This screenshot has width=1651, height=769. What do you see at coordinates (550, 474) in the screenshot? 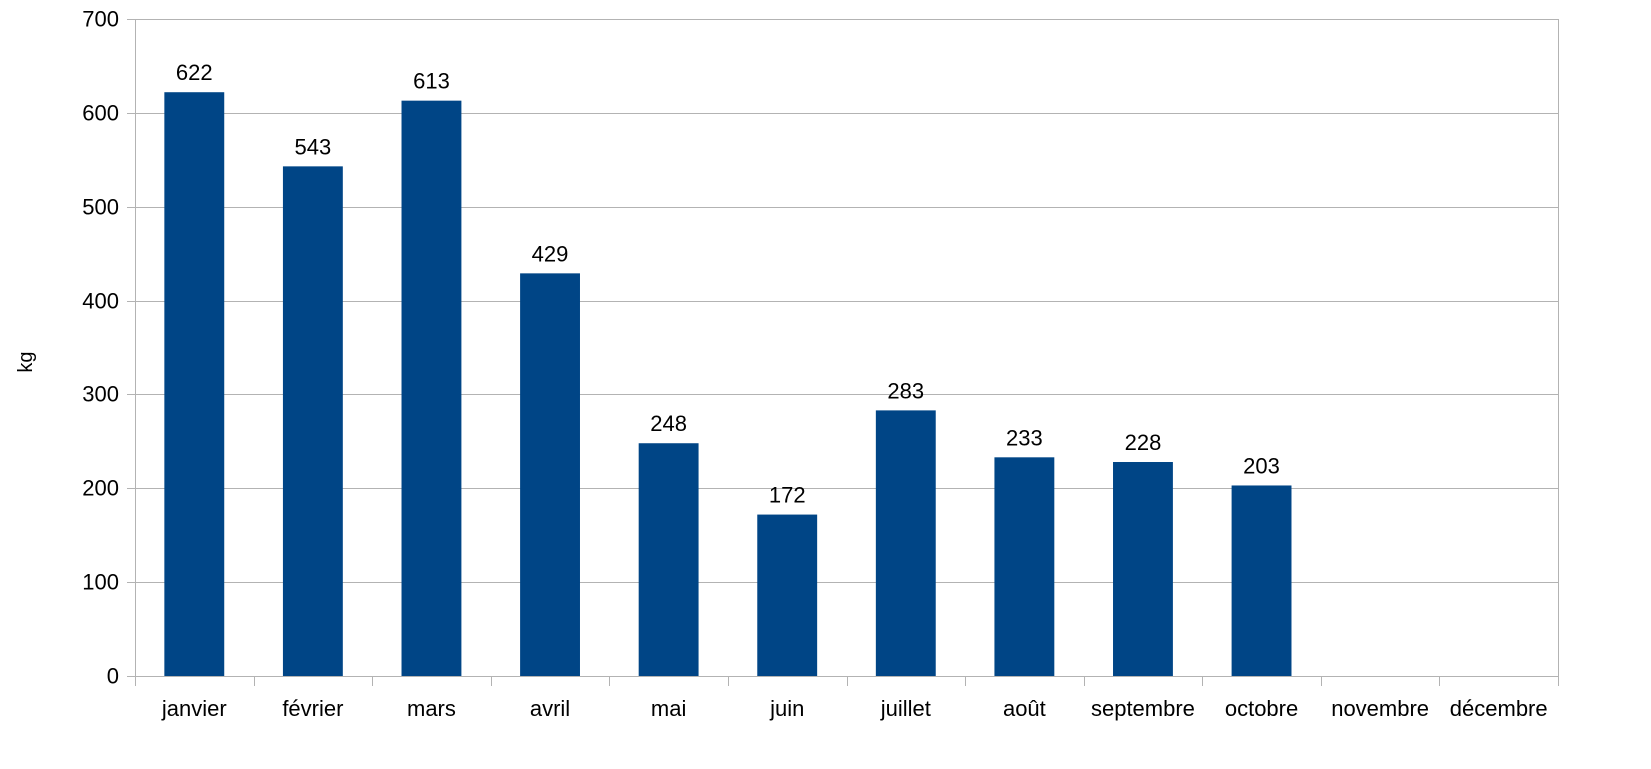
I see `bar-avril` at bounding box center [550, 474].